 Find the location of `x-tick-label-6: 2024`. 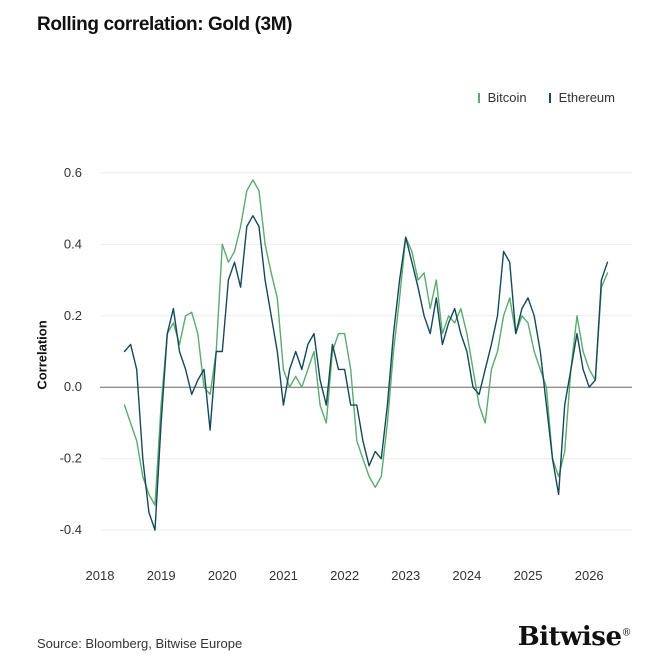

x-tick-label-6: 2024 is located at coordinates (466, 575).